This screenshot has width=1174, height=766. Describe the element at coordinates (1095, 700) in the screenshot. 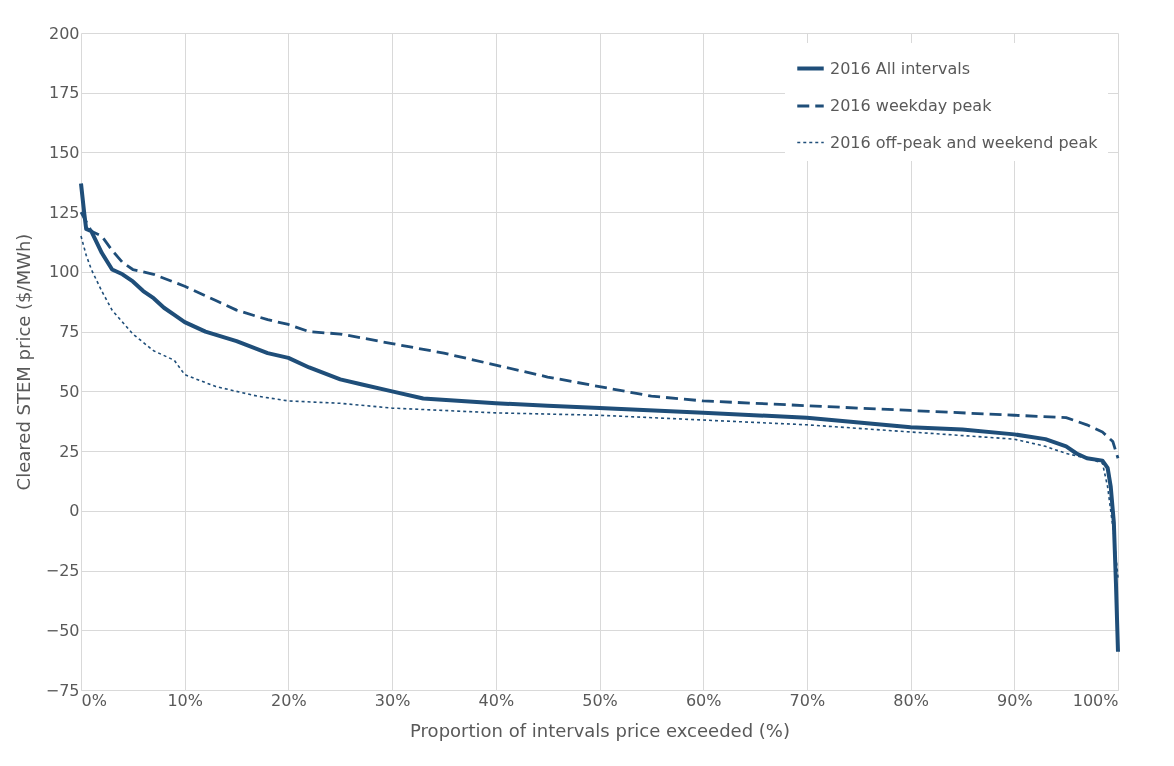

I see `x-tick-label: 100%` at that location.